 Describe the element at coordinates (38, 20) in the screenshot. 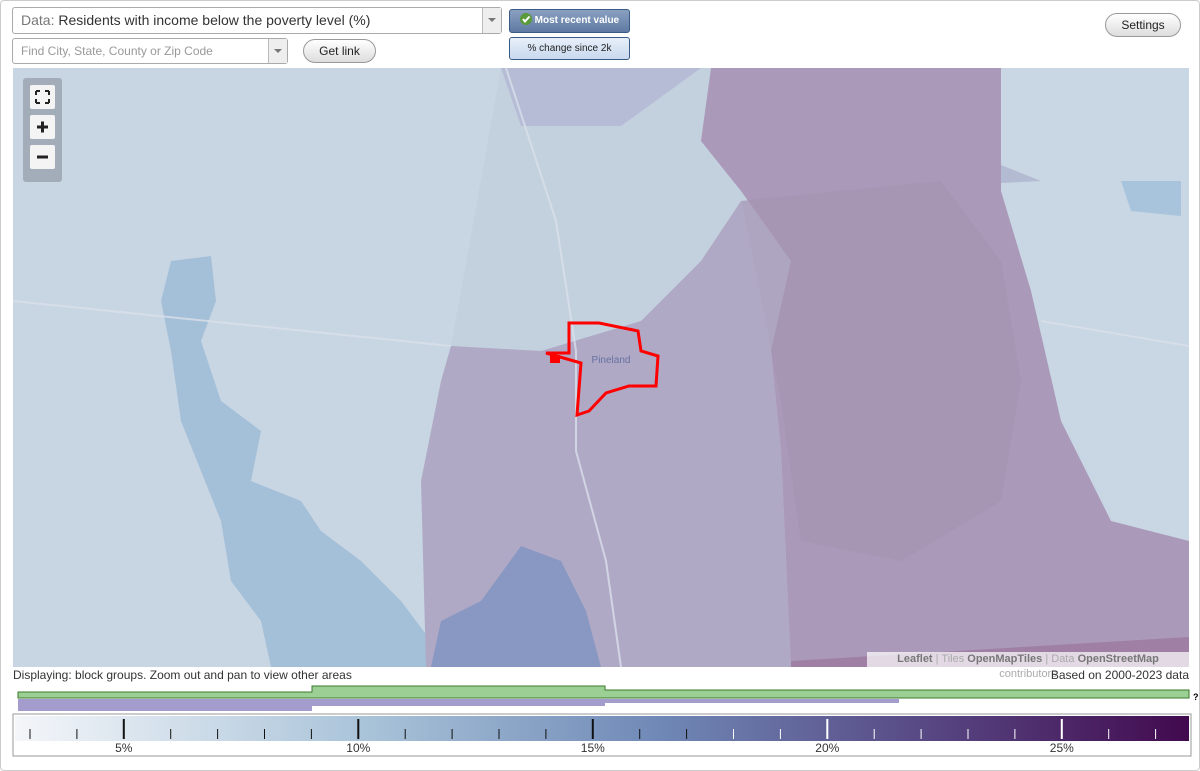

I see `data-label: Data:` at that location.